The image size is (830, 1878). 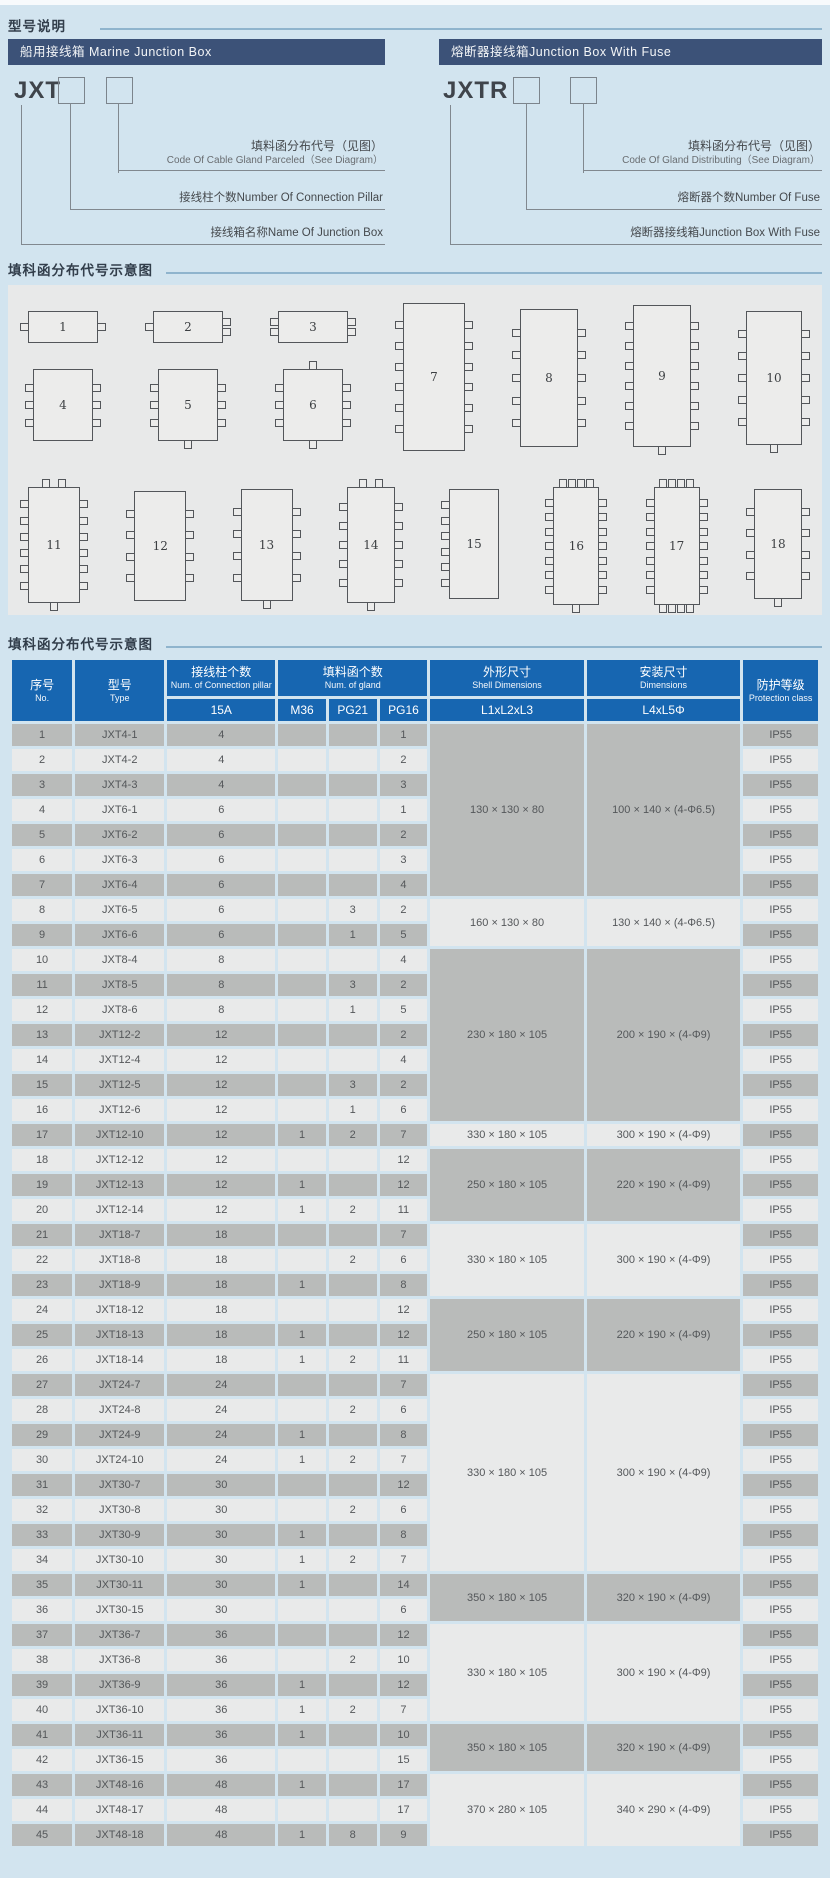 I want to click on no-cell: 18, so click(x=42, y=1160).